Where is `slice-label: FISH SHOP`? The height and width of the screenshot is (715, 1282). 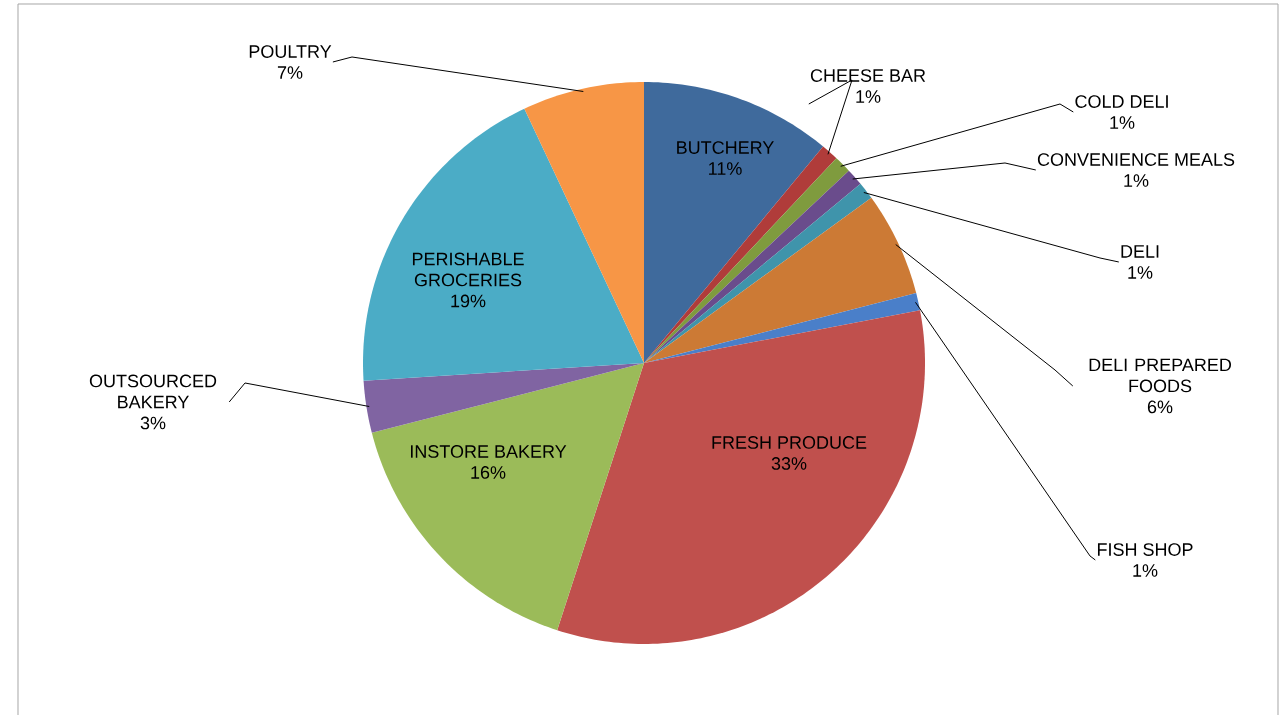
slice-label: FISH SHOP is located at coordinates (1145, 549).